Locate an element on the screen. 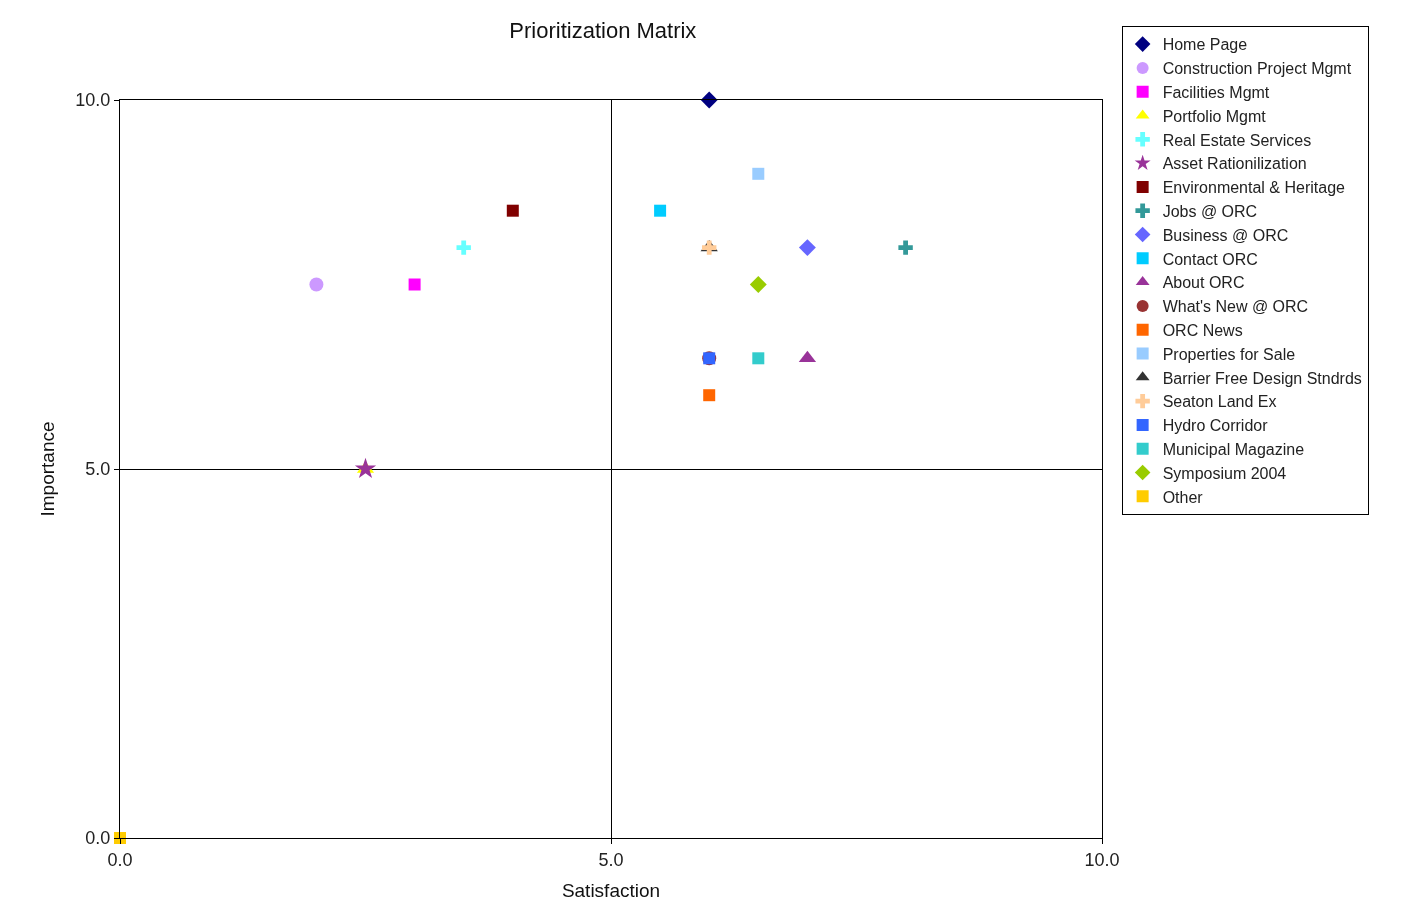  legend-label: Portfolio Mgmt is located at coordinates (1214, 116).